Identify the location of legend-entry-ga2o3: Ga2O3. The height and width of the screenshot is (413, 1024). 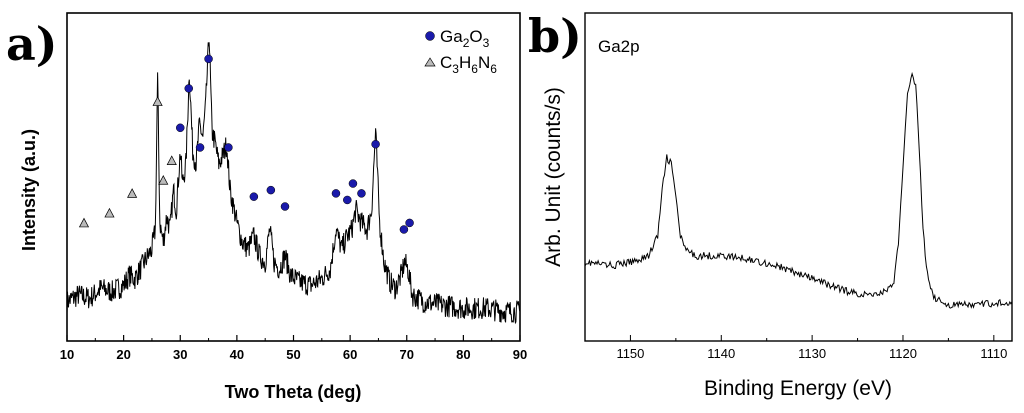
(465, 38).